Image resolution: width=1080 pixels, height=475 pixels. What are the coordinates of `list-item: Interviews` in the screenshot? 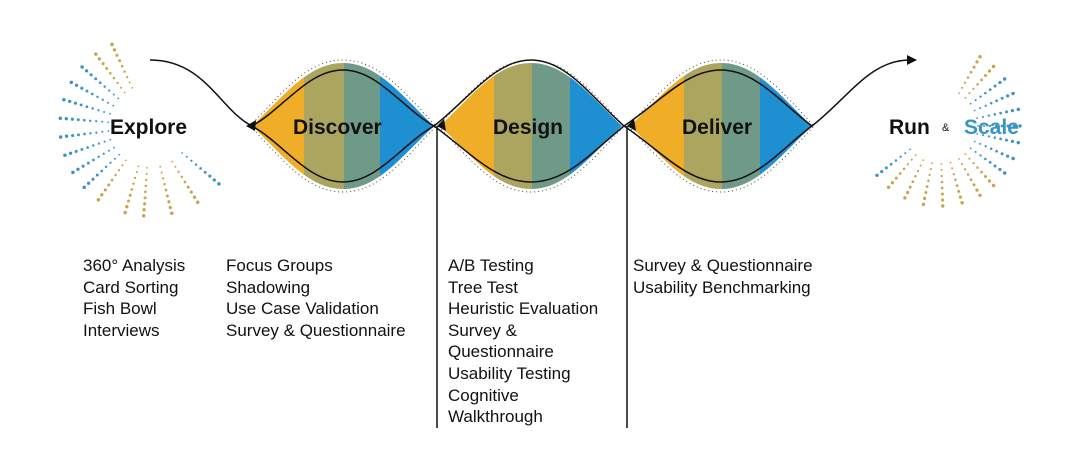 It's located at (121, 330).